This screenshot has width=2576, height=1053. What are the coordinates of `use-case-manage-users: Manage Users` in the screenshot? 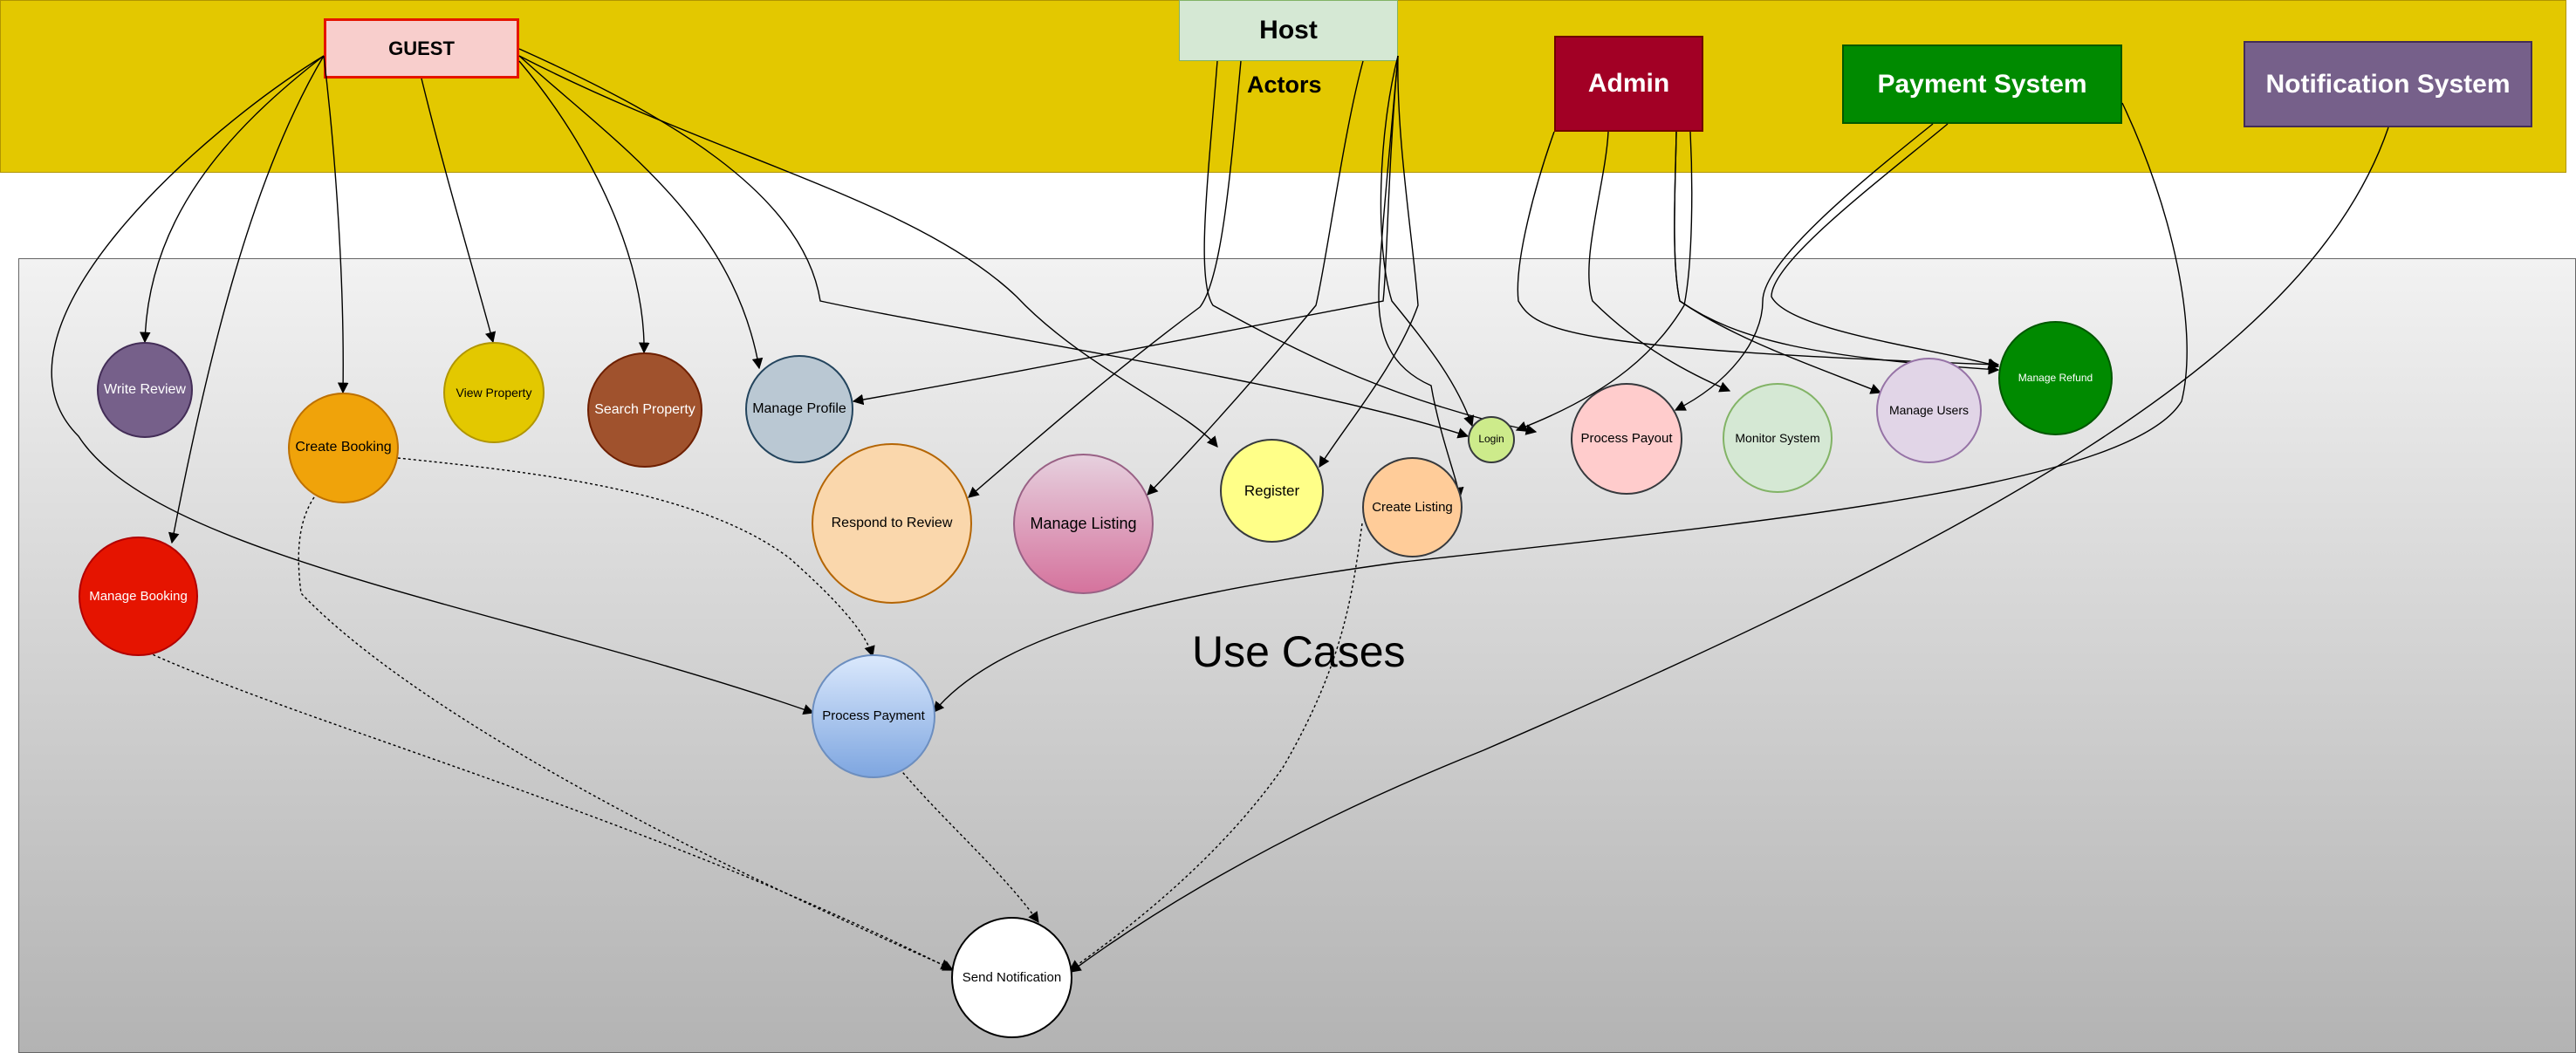 It's located at (1929, 410).